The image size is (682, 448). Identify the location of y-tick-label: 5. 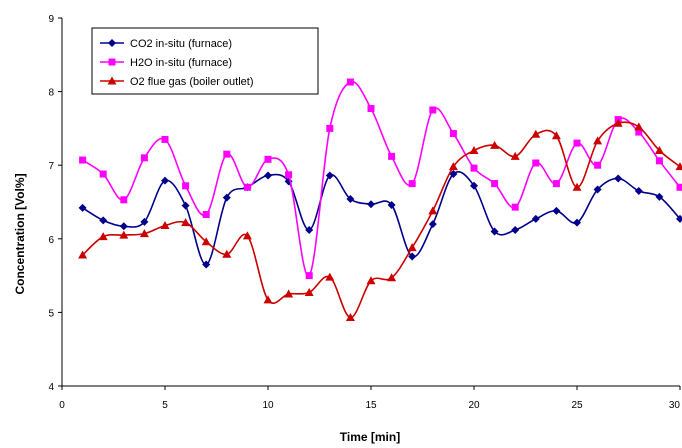
(51, 313).